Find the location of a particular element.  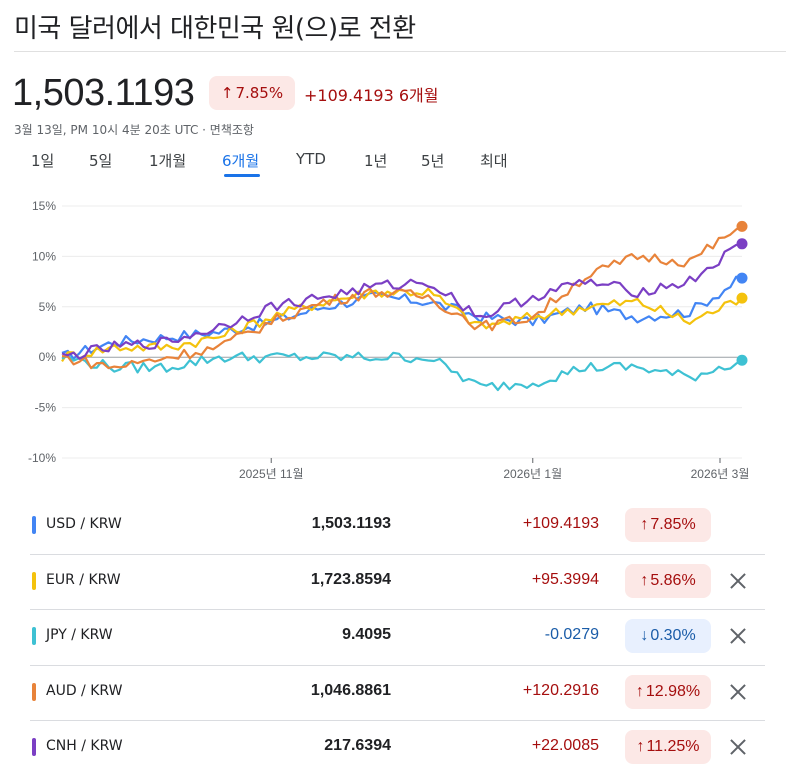

y-tick-label: -5% is located at coordinates (46, 408).